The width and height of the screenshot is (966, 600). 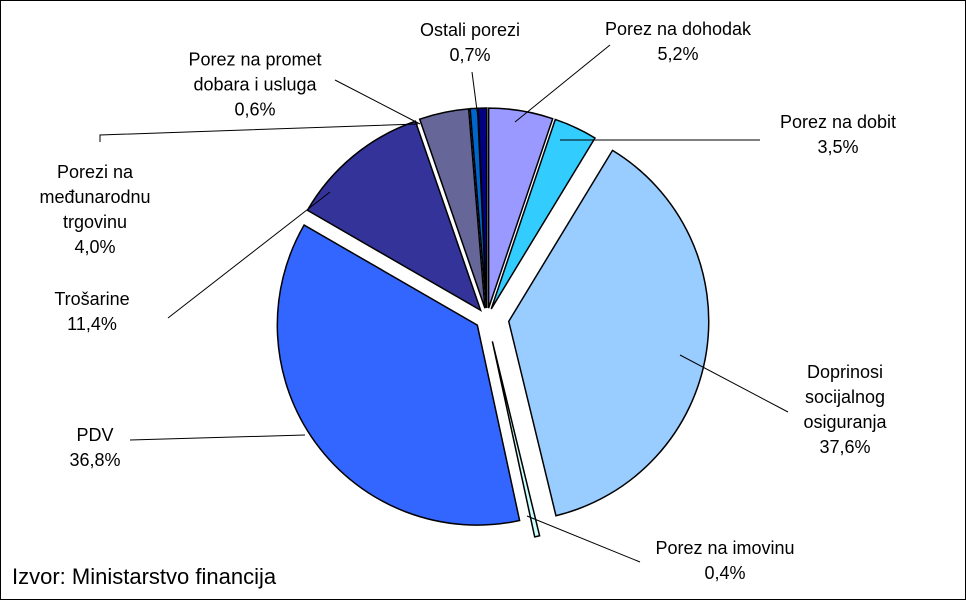 I want to click on slice-value: 37,6%, so click(x=845, y=447).